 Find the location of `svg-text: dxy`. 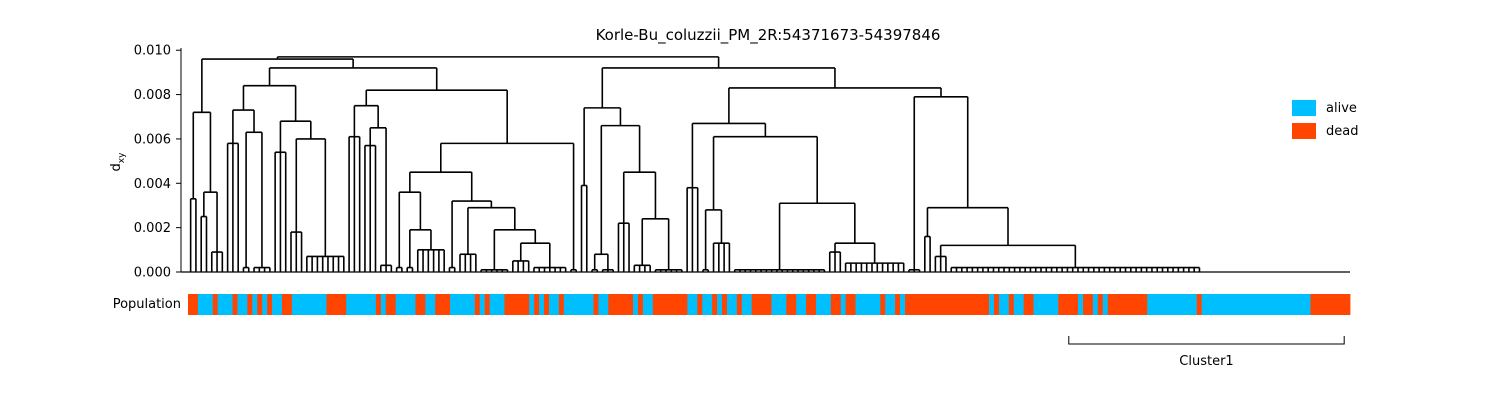

svg-text: dxy is located at coordinates (118, 162).